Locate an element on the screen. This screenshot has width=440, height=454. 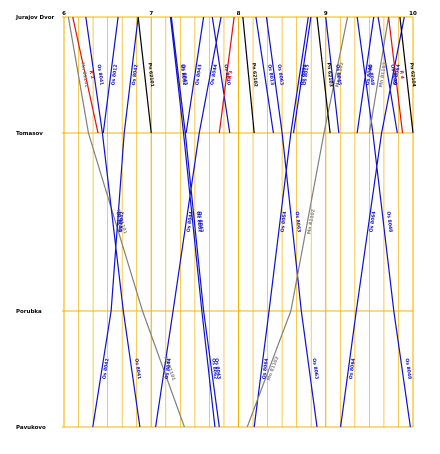
train-label: Pn 62104 is located at coordinates (412, 74).